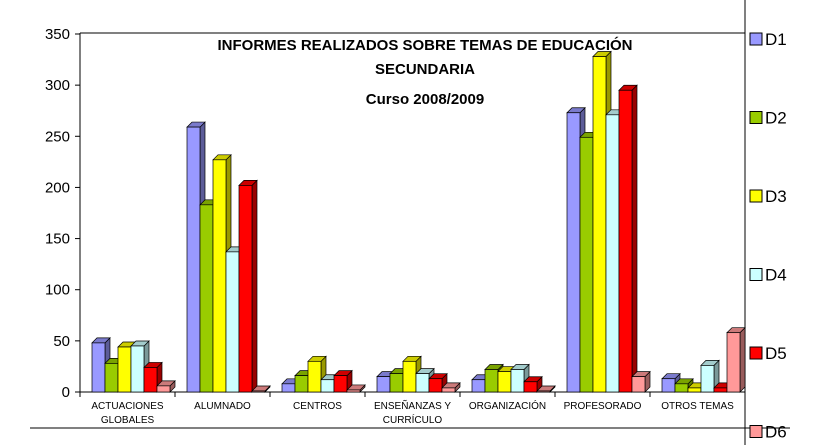 This screenshot has width=827, height=445. I want to click on y-tick-label: 150, so click(57, 239).